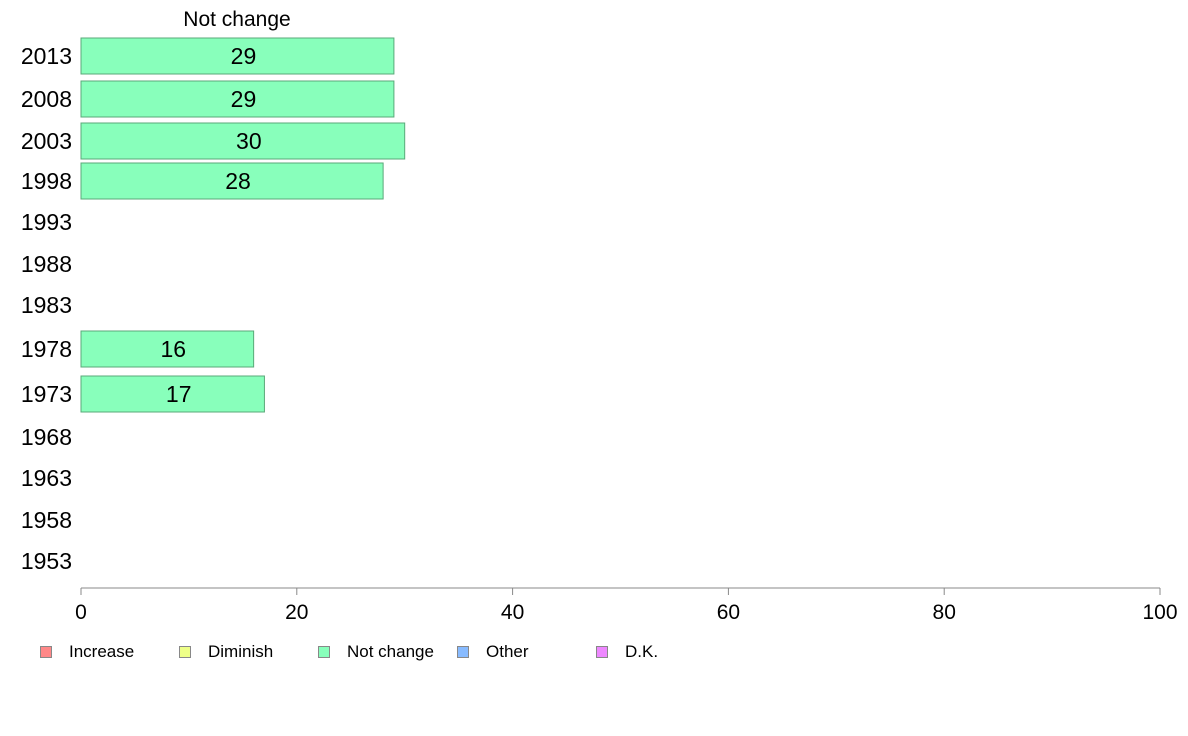  Describe the element at coordinates (507, 651) in the screenshot. I see `legend-label: Other` at that location.